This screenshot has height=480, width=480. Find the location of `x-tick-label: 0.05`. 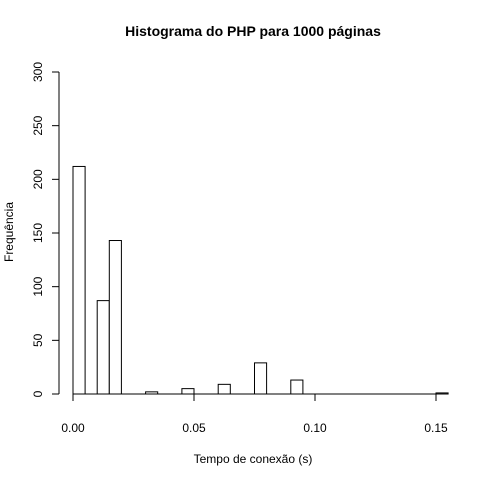

x-tick-label: 0.05 is located at coordinates (194, 428).